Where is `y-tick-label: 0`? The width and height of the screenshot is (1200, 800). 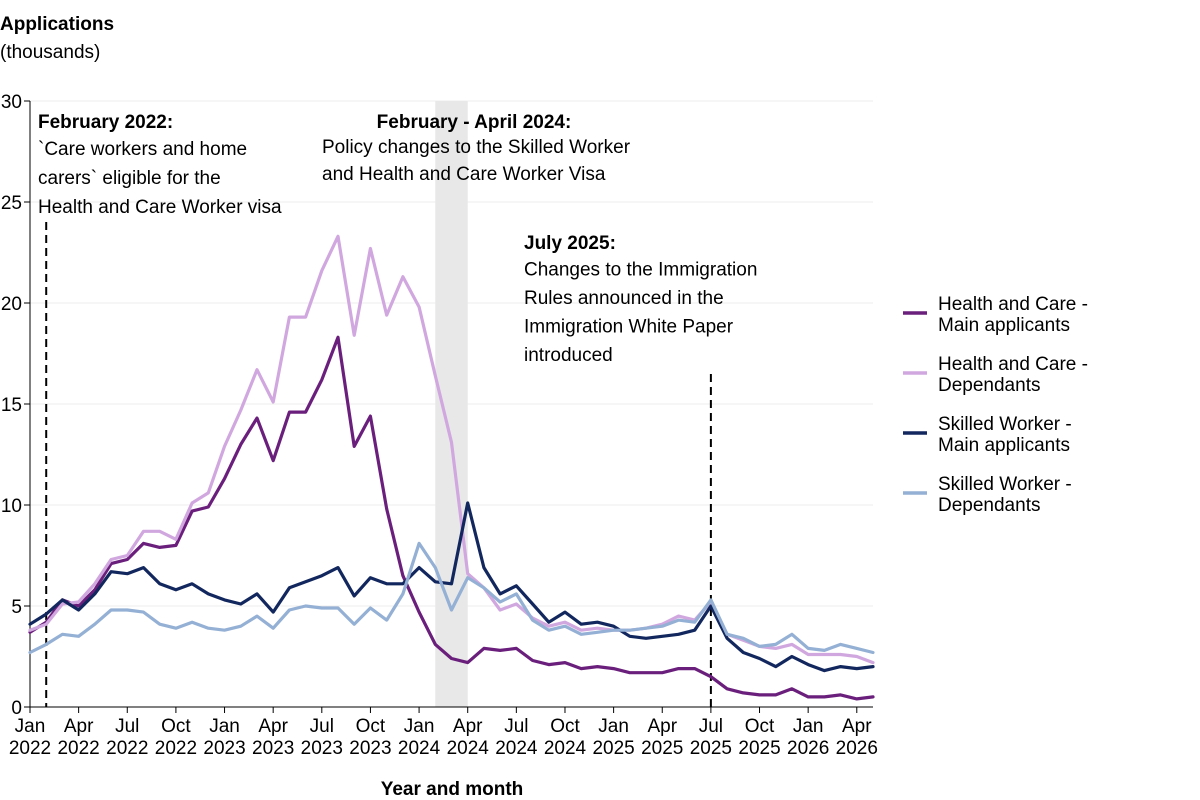 y-tick-label: 0 is located at coordinates (16, 708).